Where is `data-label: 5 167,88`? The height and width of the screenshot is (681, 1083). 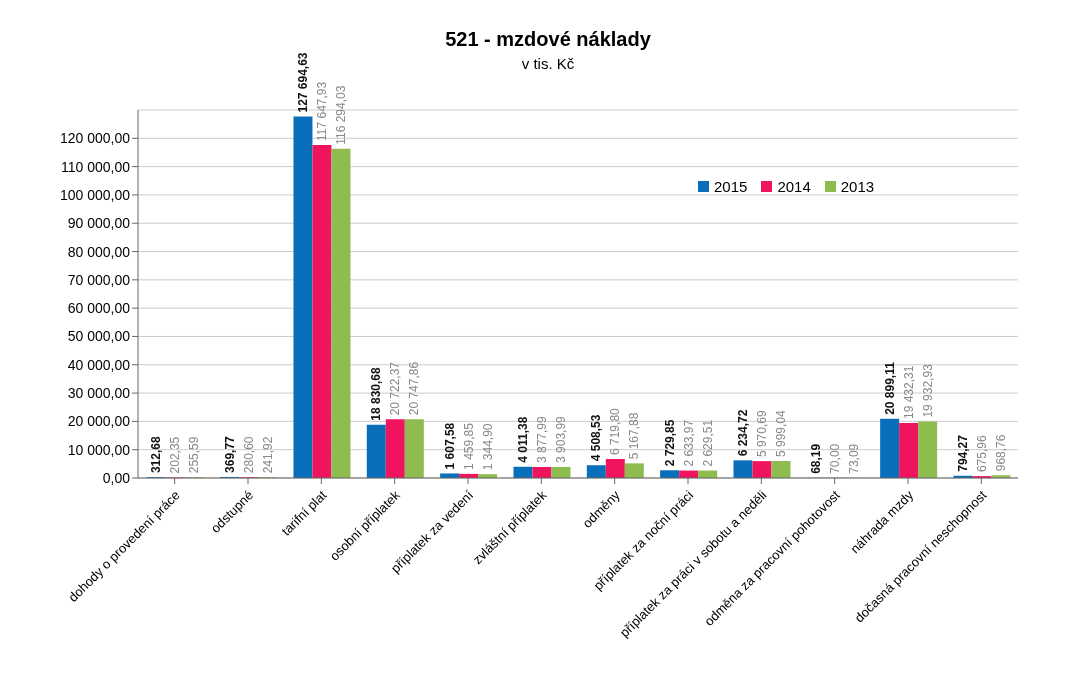
data-label: 5 167,88 is located at coordinates (634, 436).